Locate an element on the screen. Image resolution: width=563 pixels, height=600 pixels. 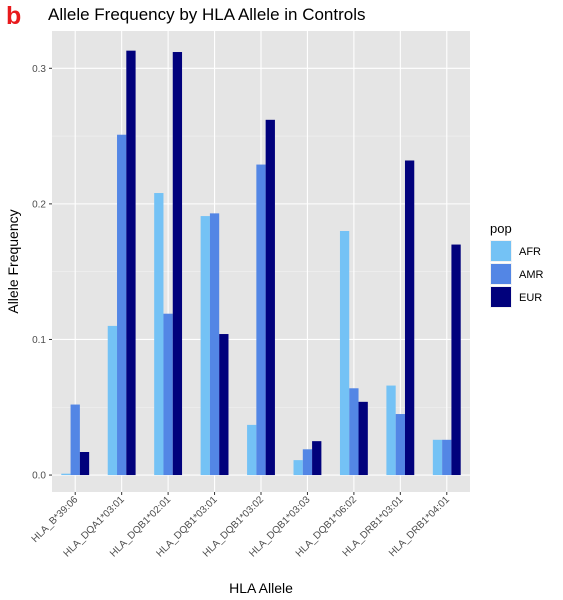
panel-letter: b is located at coordinates (14, 16).